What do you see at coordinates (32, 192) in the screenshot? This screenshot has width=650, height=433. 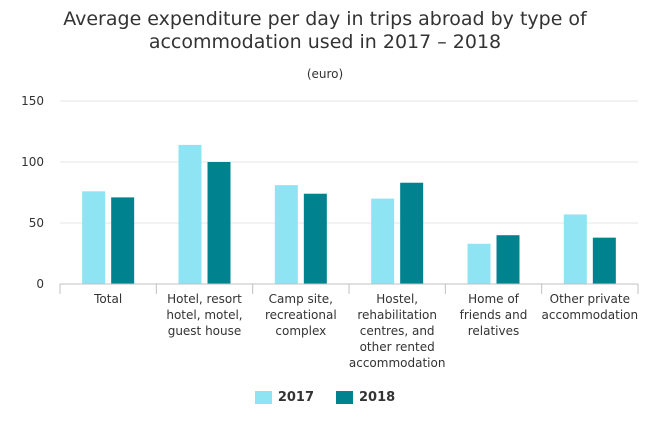 I see `y-tick-labels: 0 50 100 150` at bounding box center [32, 192].